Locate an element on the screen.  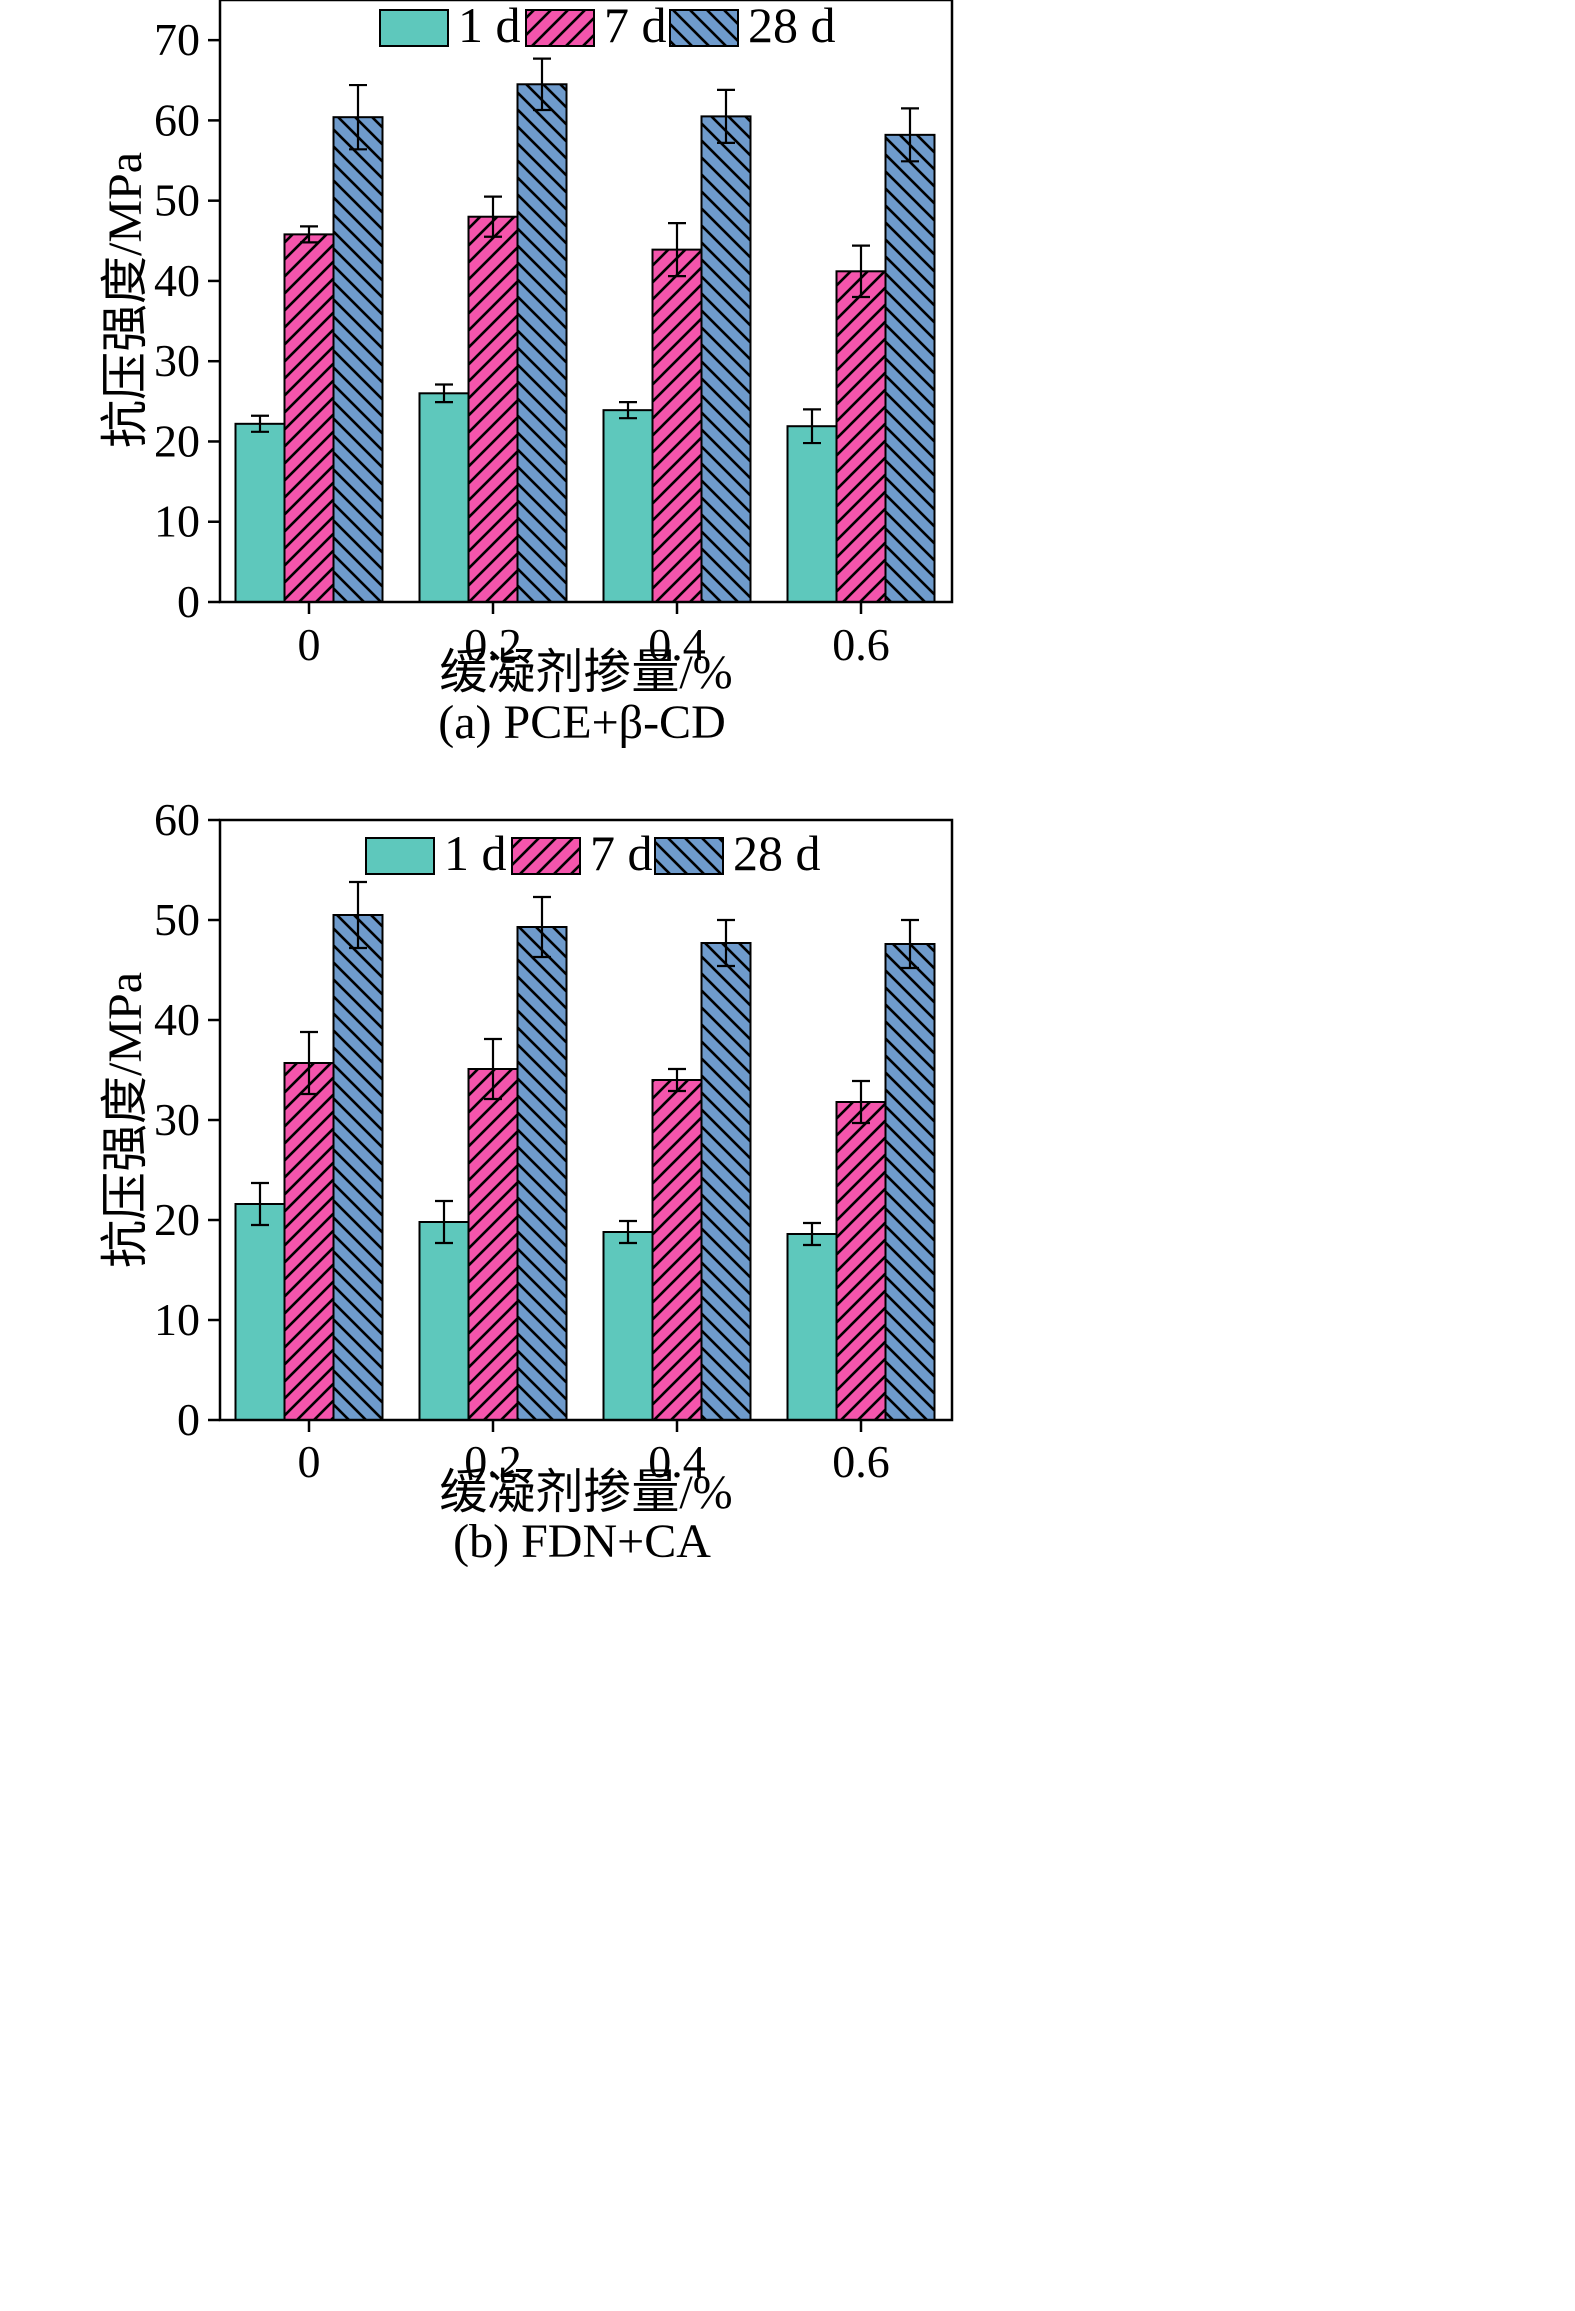
error-bar-a-1d-0.4 is located at coordinates (628, 410).